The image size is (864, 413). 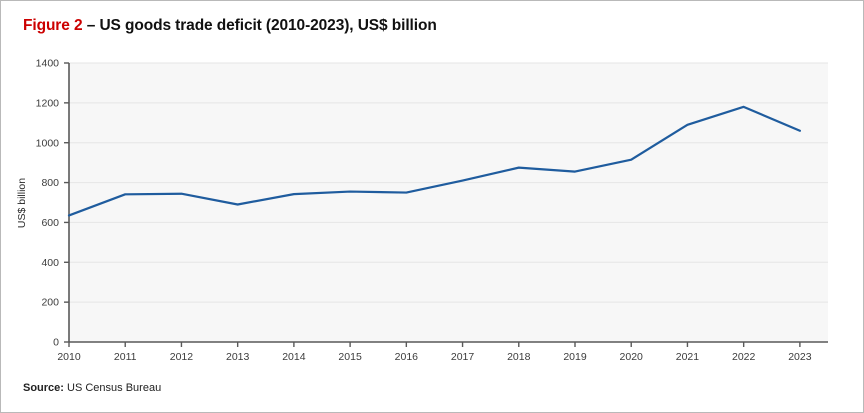 I want to click on x-axis-tick-label: 2012, so click(x=182, y=357).